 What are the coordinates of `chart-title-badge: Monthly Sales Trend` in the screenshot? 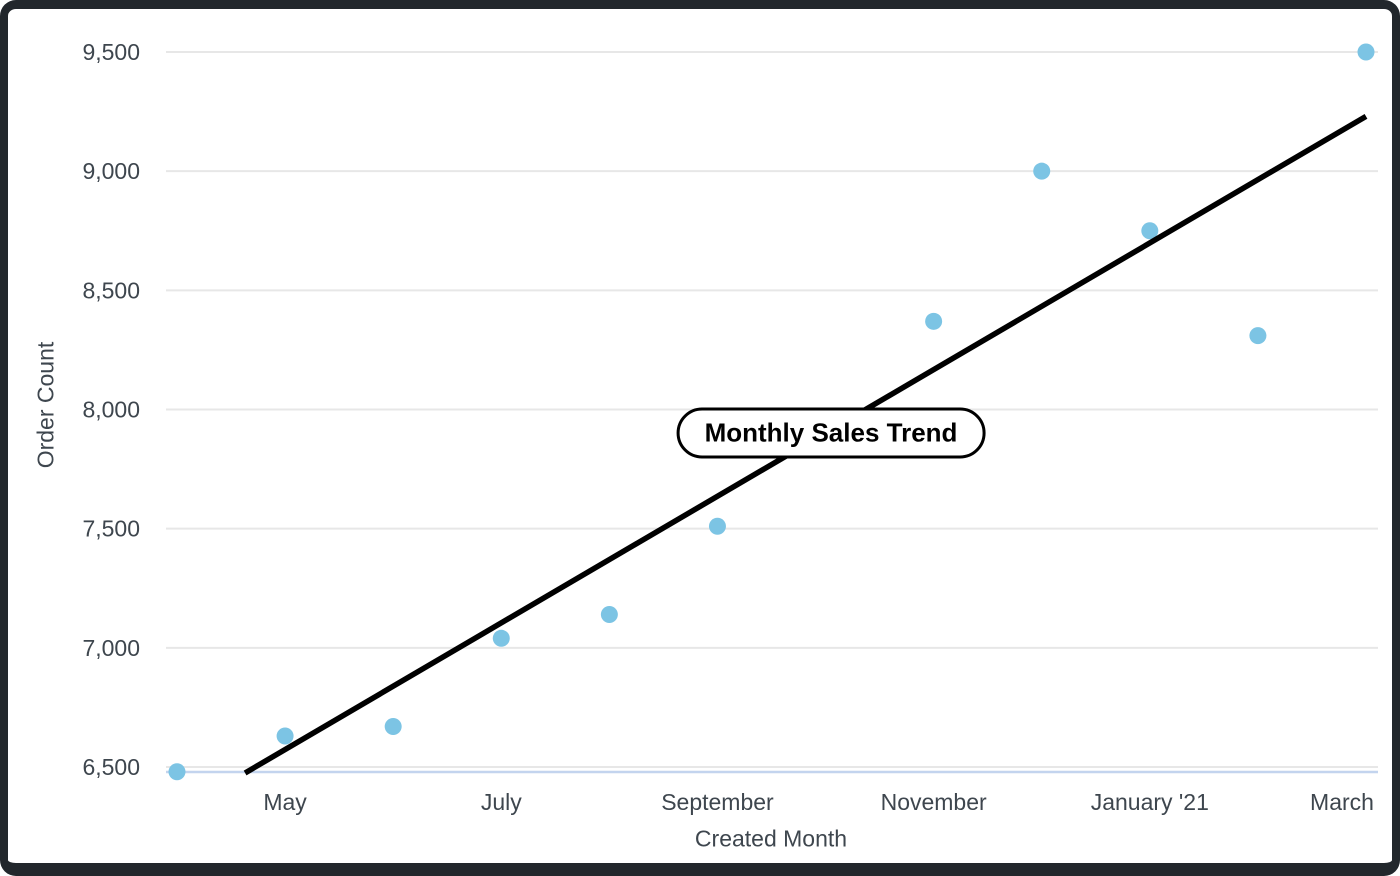 It's located at (831, 433).